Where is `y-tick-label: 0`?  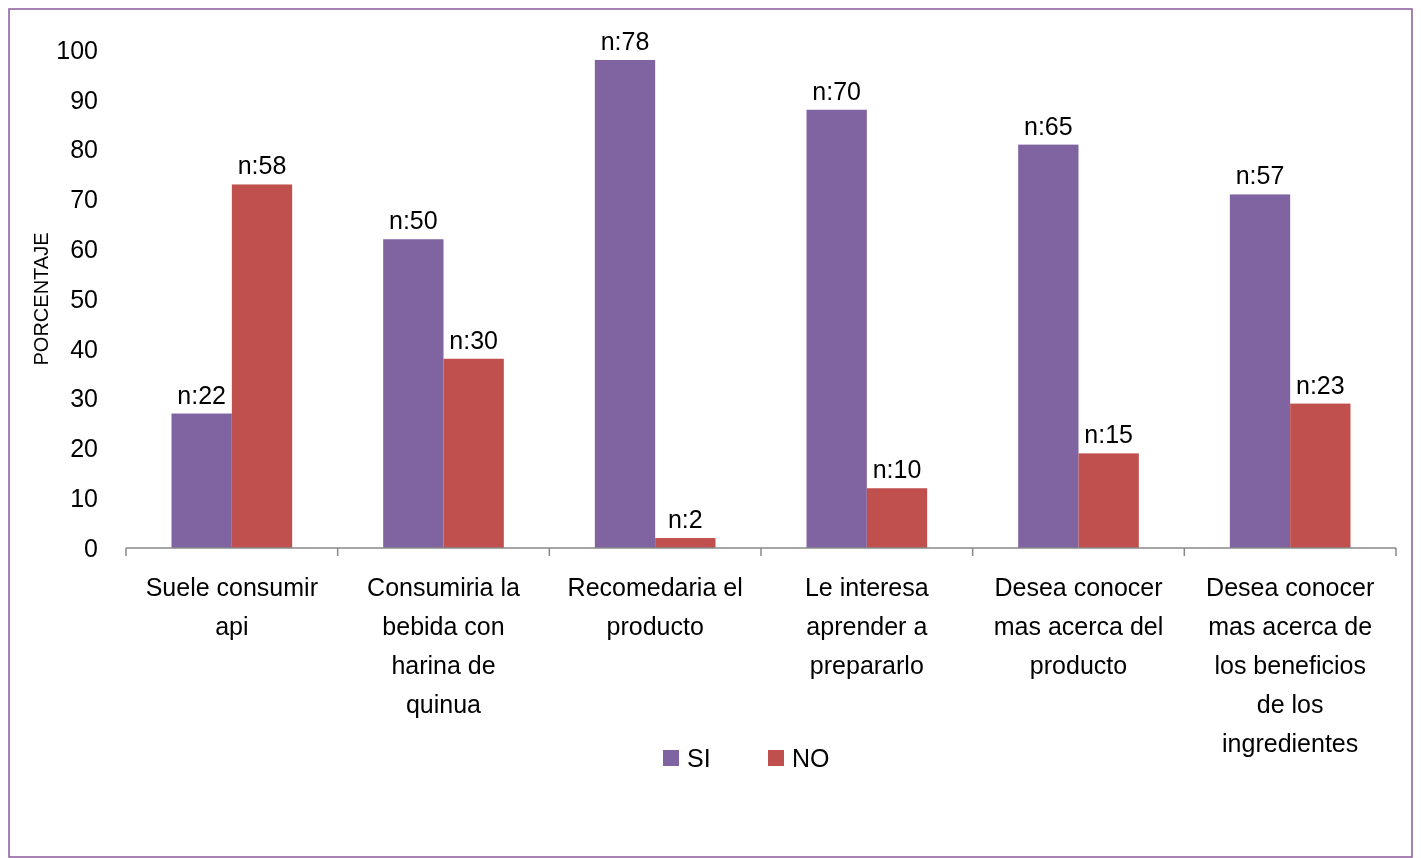 y-tick-label: 0 is located at coordinates (91, 547).